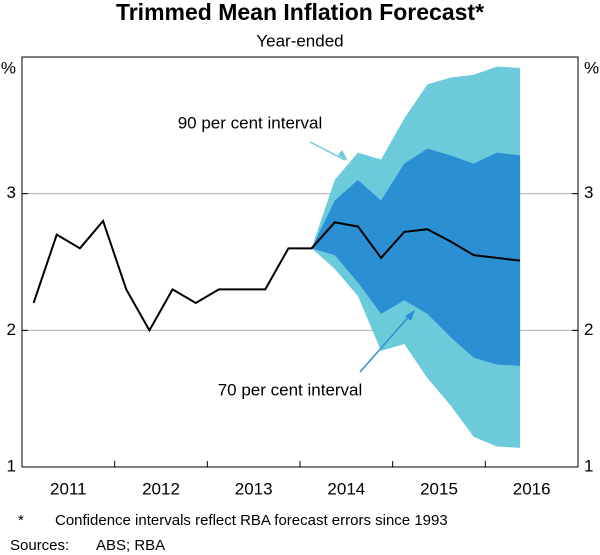 The width and height of the screenshot is (600, 555). I want to click on chart-title: Trimmed Mean Inflation Forecast*, so click(300, 12).